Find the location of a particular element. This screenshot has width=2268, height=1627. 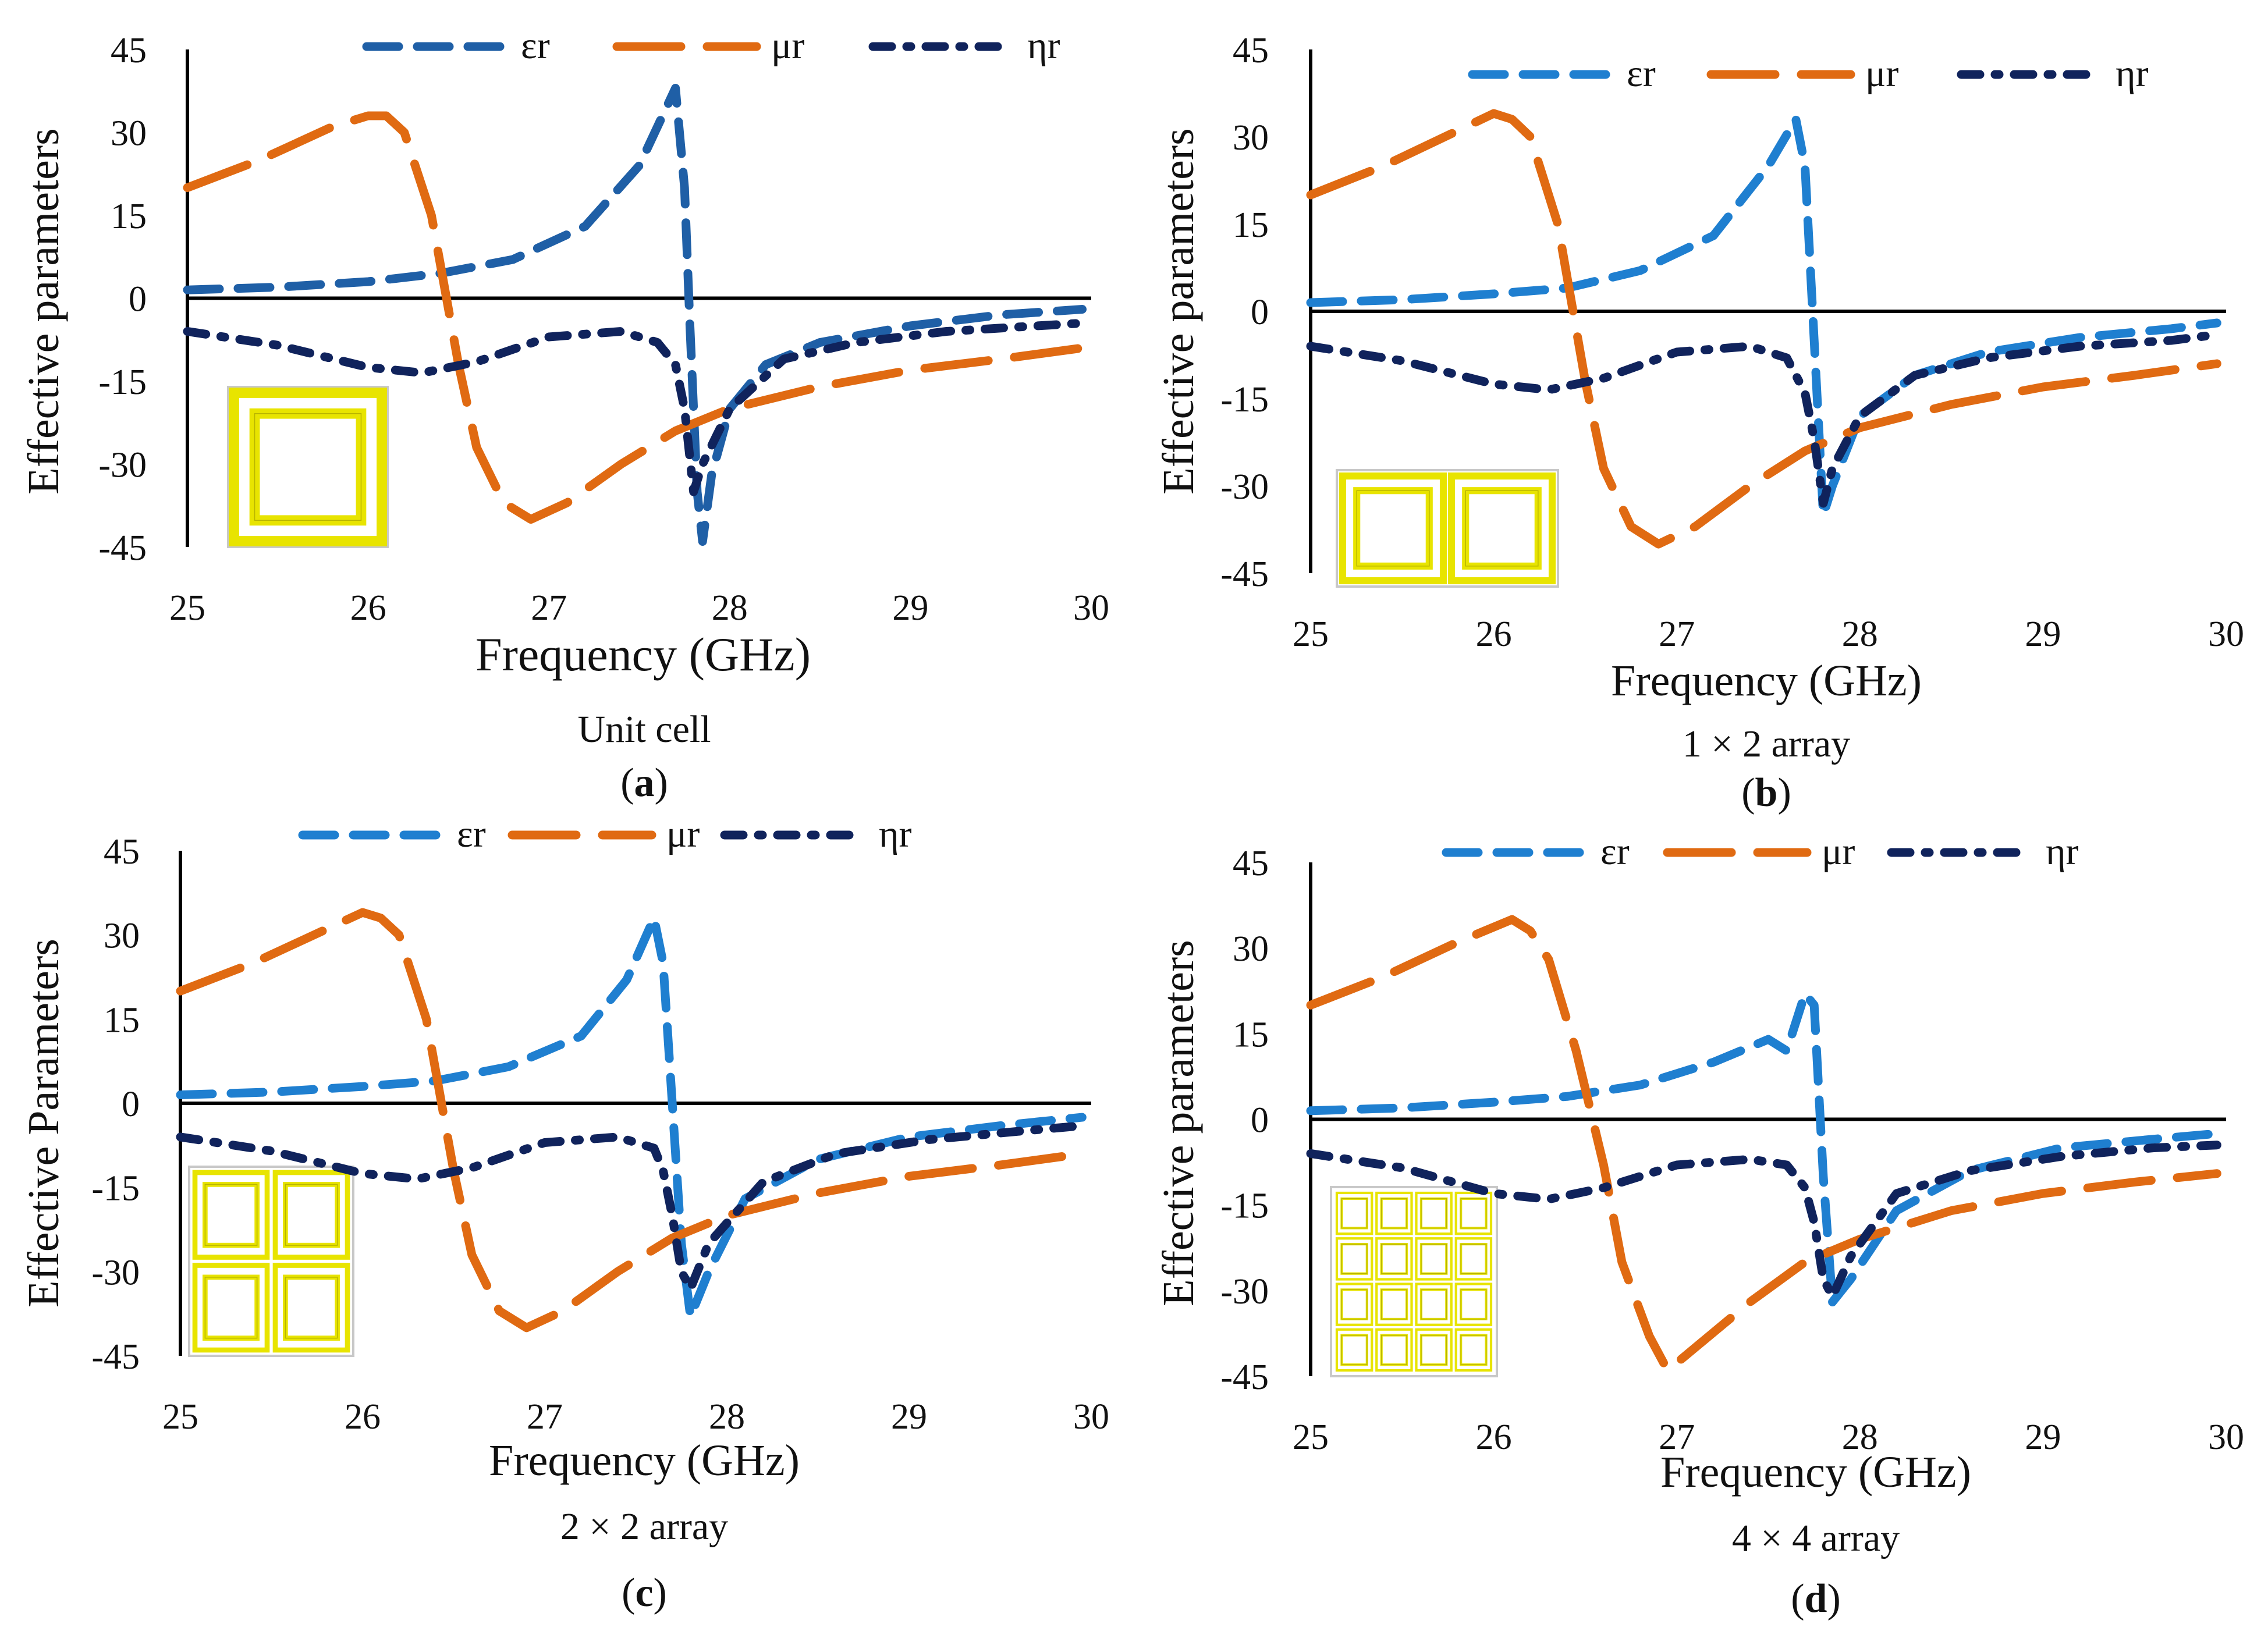

panel-caption: 1 × 2 array is located at coordinates (1766, 744).